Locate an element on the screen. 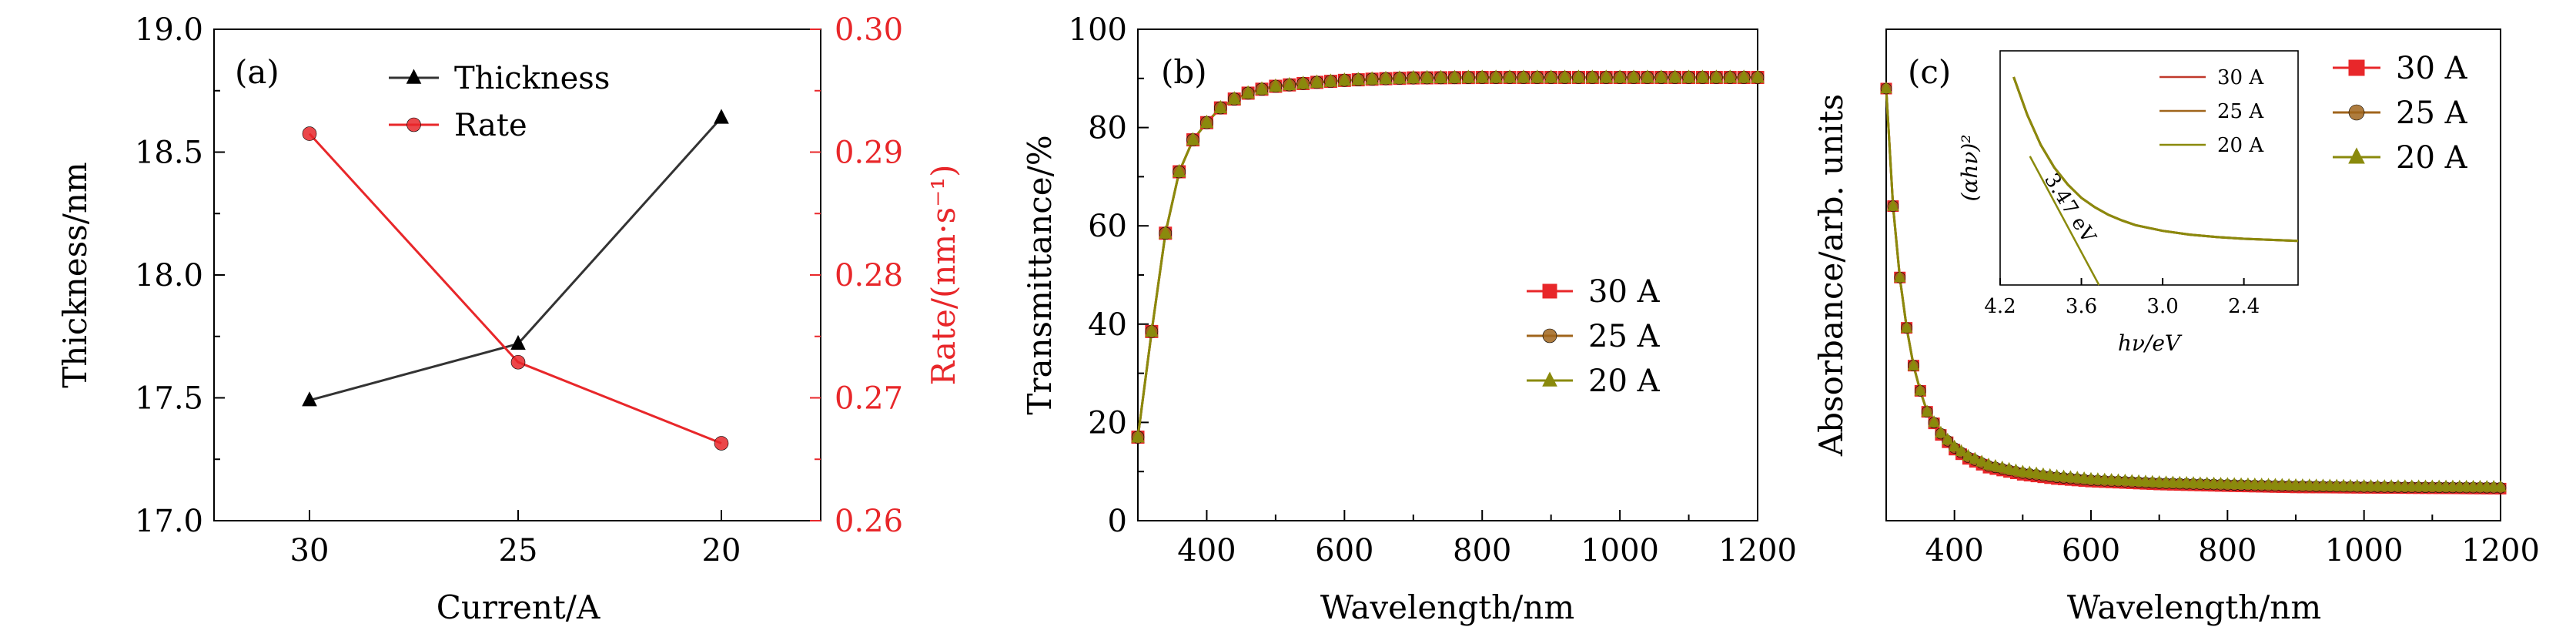 This screenshot has width=2576, height=637. legend-label: Thickness is located at coordinates (532, 78).